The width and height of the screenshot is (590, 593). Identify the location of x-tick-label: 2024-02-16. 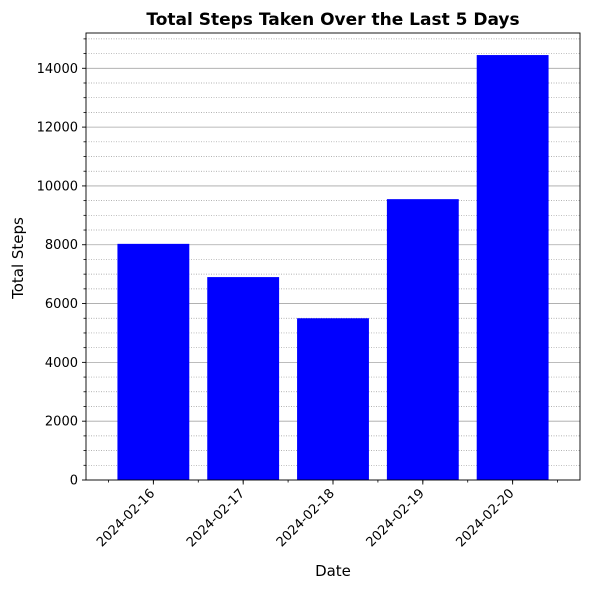
(126, 518).